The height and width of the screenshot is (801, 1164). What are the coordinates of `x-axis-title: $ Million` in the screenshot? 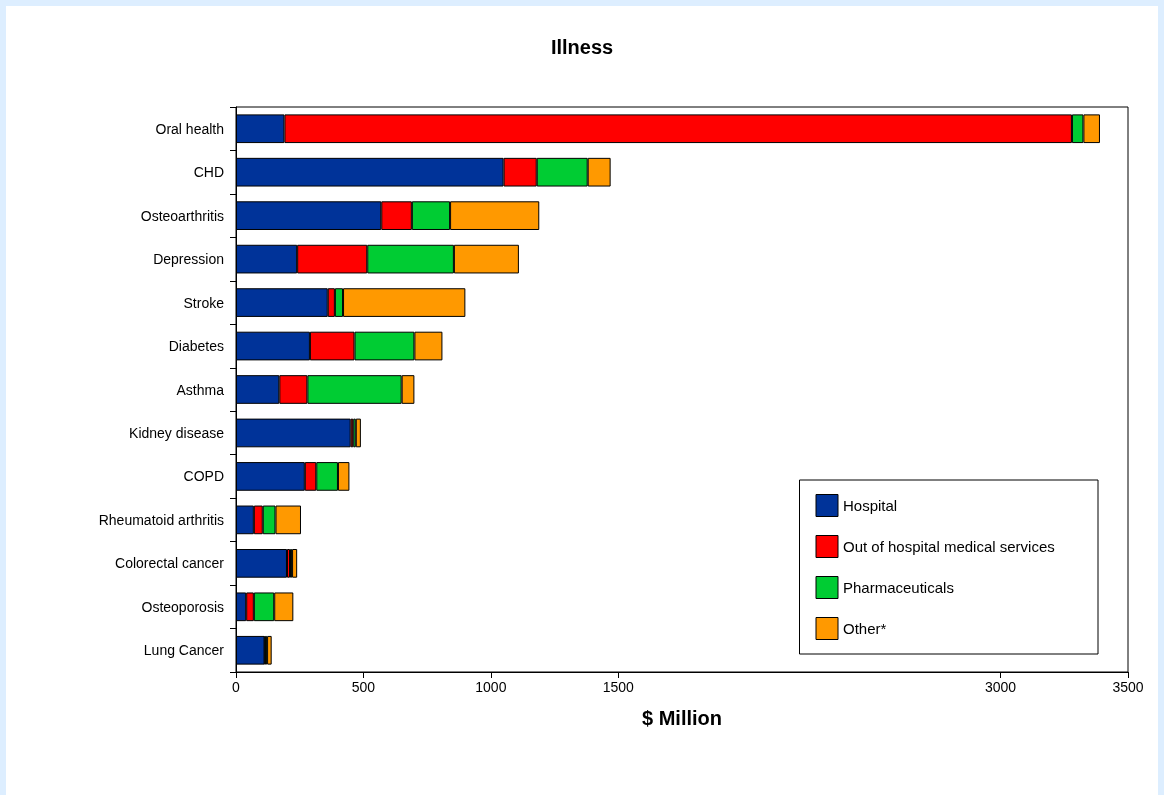 It's located at (682, 718).